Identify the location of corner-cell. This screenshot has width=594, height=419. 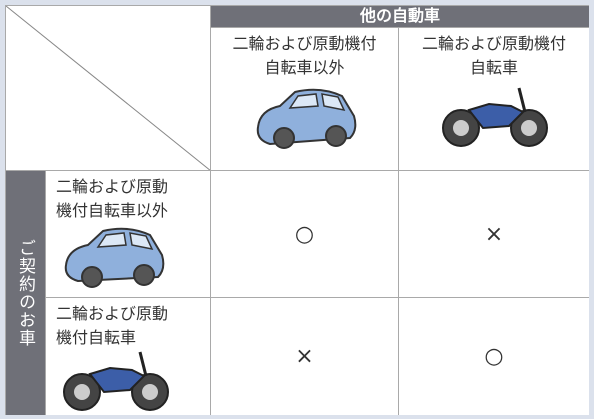
(108, 88).